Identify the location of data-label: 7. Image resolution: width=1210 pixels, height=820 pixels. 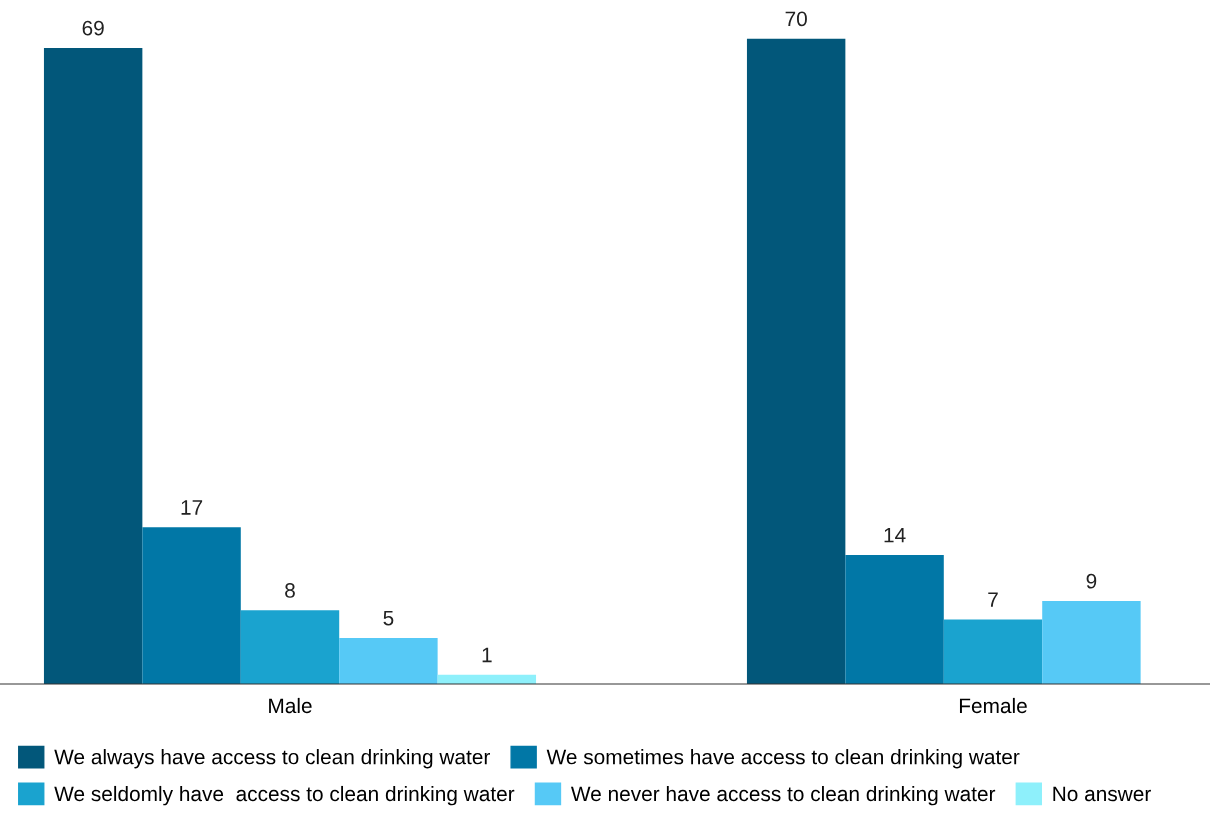
(993, 599).